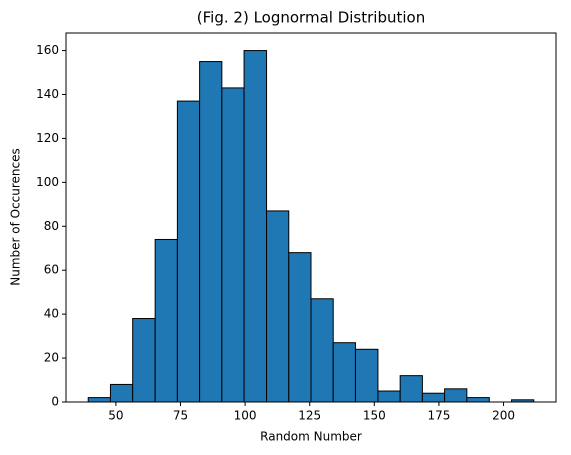 The height and width of the screenshot is (455, 571). Describe the element at coordinates (438, 416) in the screenshot. I see `x-tick-label: 175` at that location.